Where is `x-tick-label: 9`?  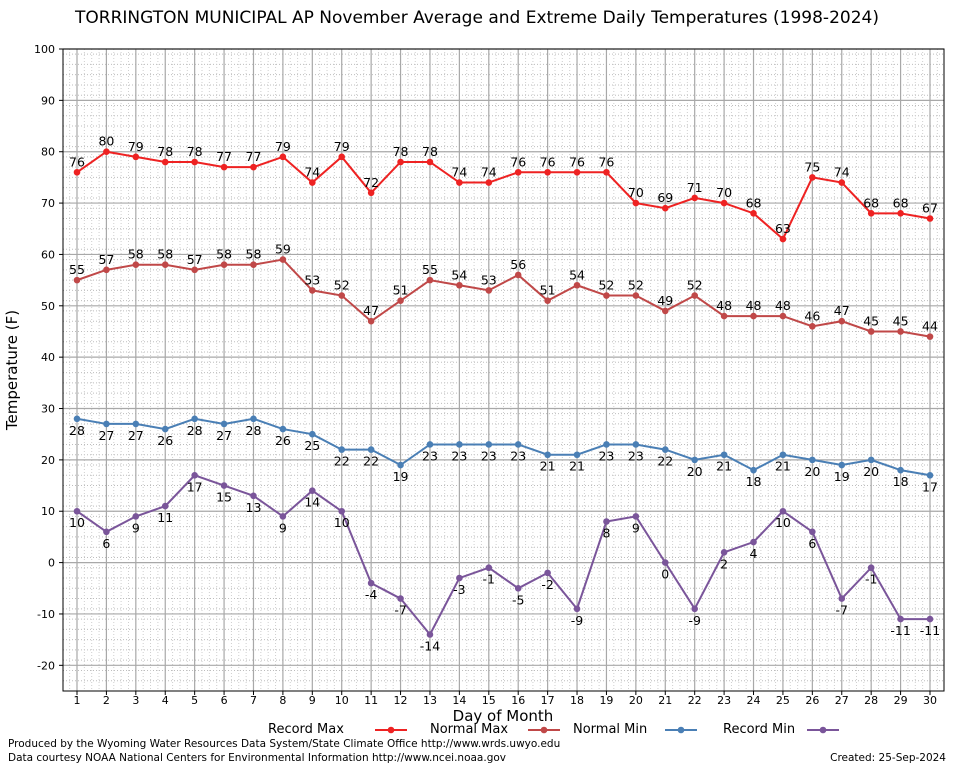 x-tick-label: 9 is located at coordinates (312, 700).